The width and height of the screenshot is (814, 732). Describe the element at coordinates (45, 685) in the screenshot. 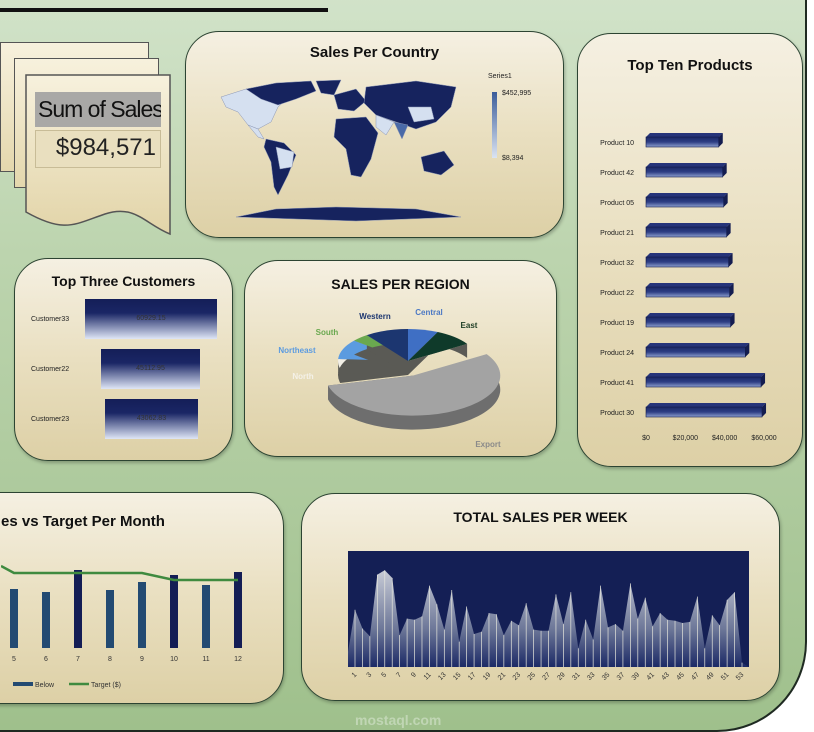

I see `legend-below-label: Below` at that location.